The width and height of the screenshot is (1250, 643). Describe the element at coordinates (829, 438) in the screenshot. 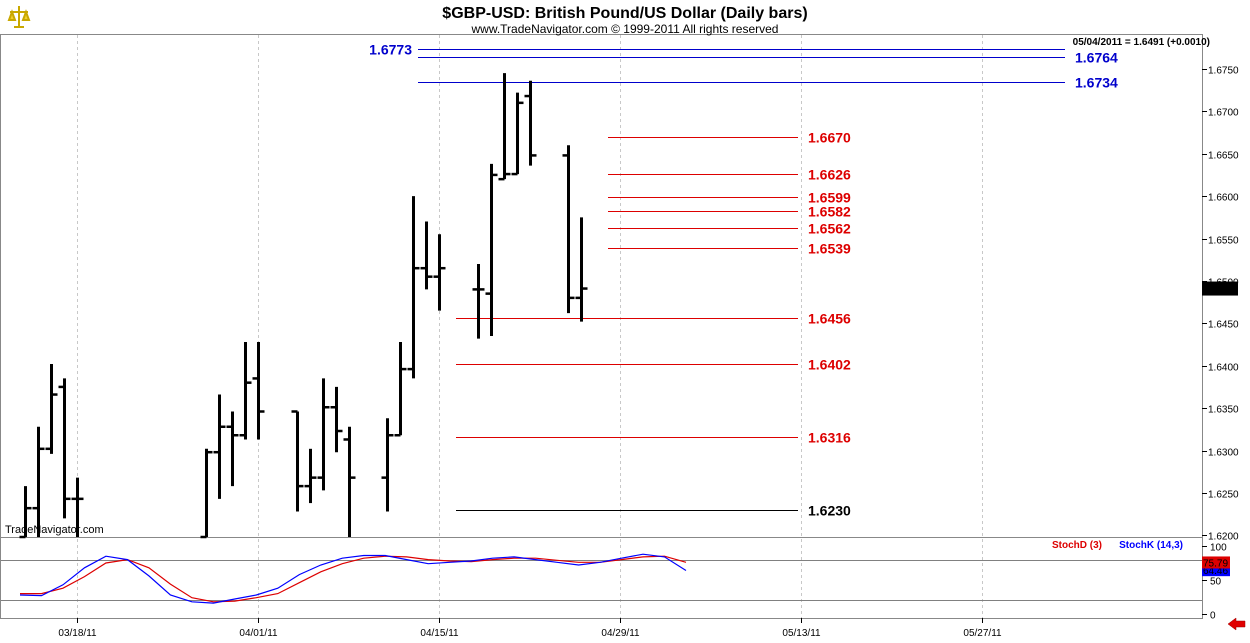

I see `level-label: 1.6316` at that location.